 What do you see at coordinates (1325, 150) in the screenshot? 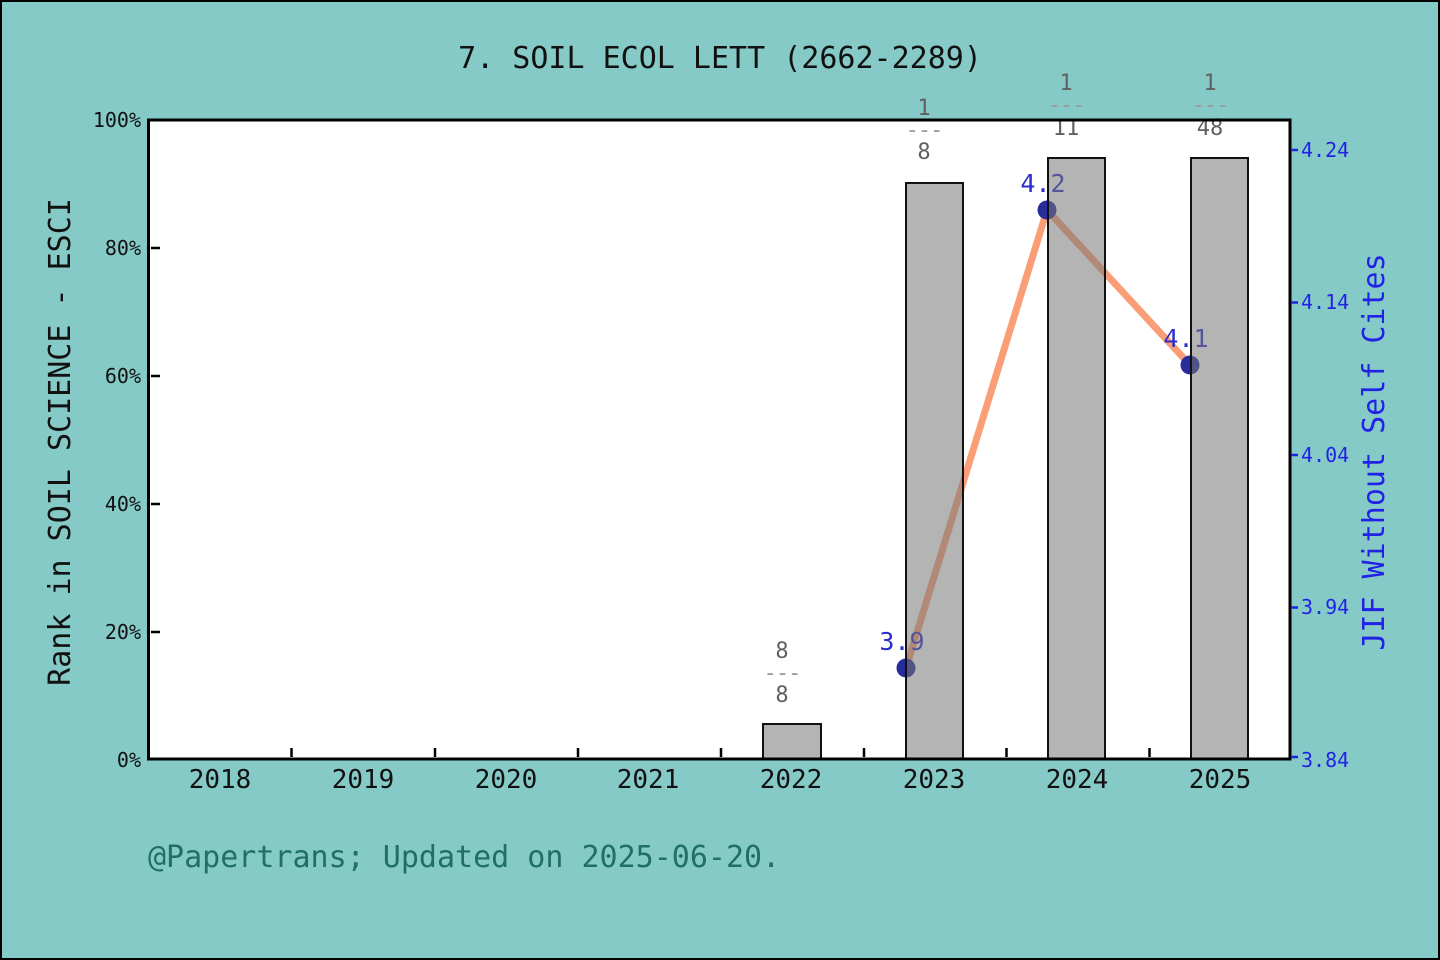
I see `right-tick-424: 4.24` at bounding box center [1325, 150].